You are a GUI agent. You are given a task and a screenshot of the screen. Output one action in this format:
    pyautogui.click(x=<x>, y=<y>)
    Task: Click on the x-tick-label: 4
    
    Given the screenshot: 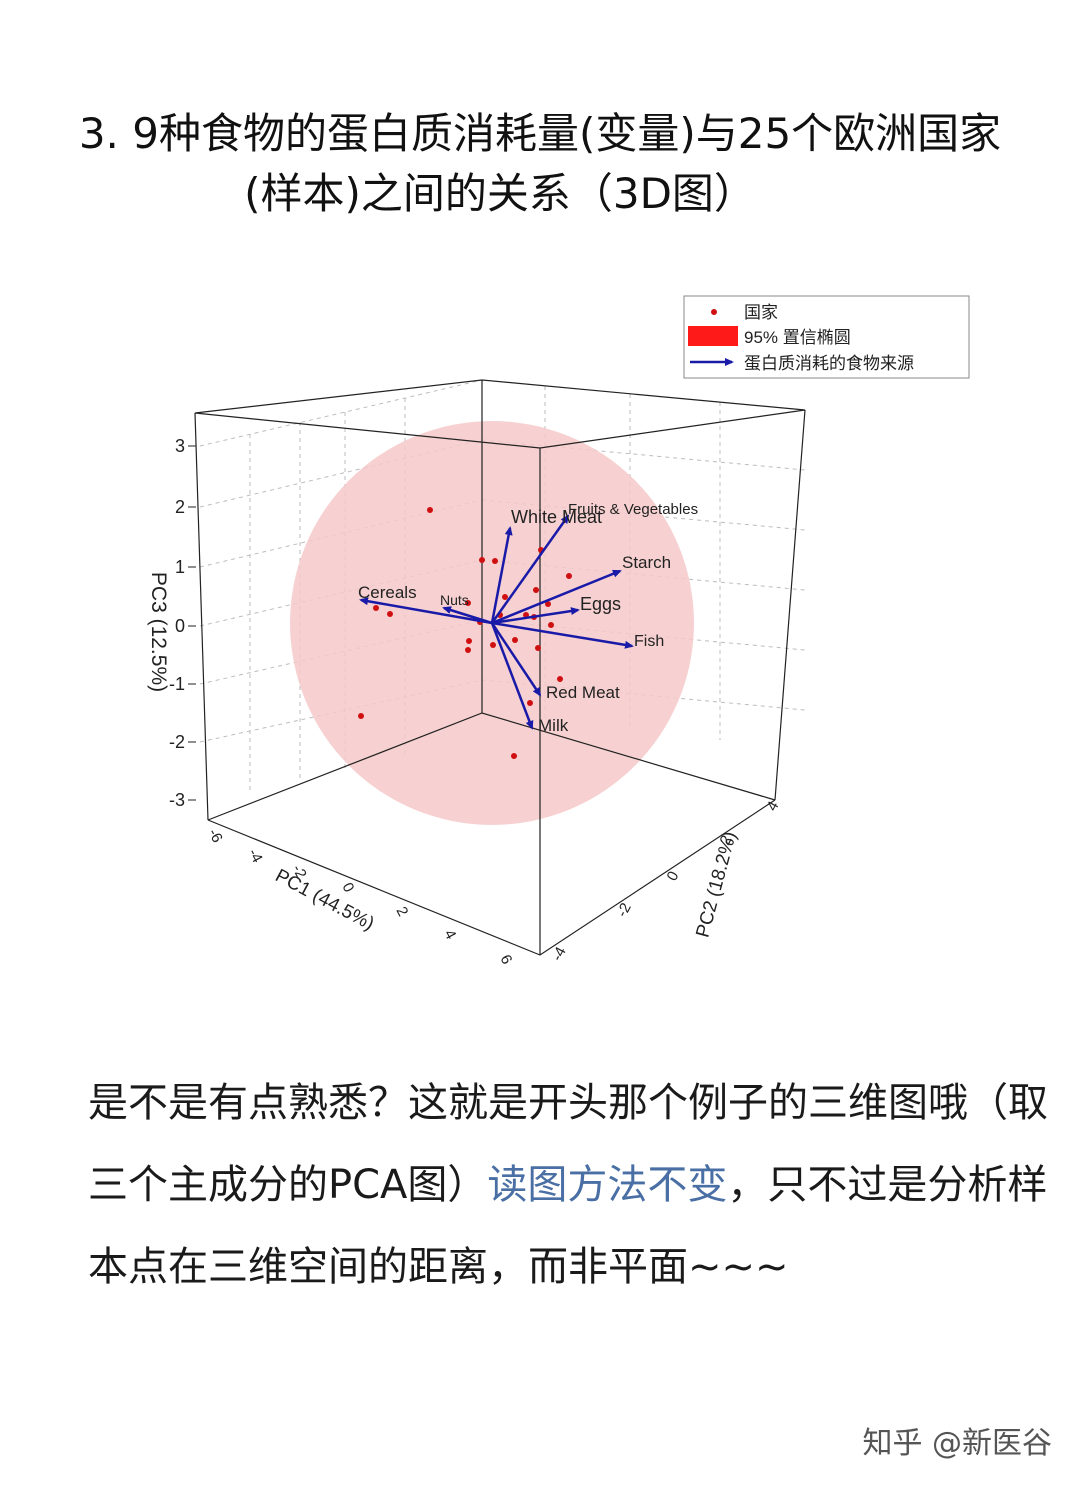 What is the action you would take?
    pyautogui.click(x=449, y=934)
    